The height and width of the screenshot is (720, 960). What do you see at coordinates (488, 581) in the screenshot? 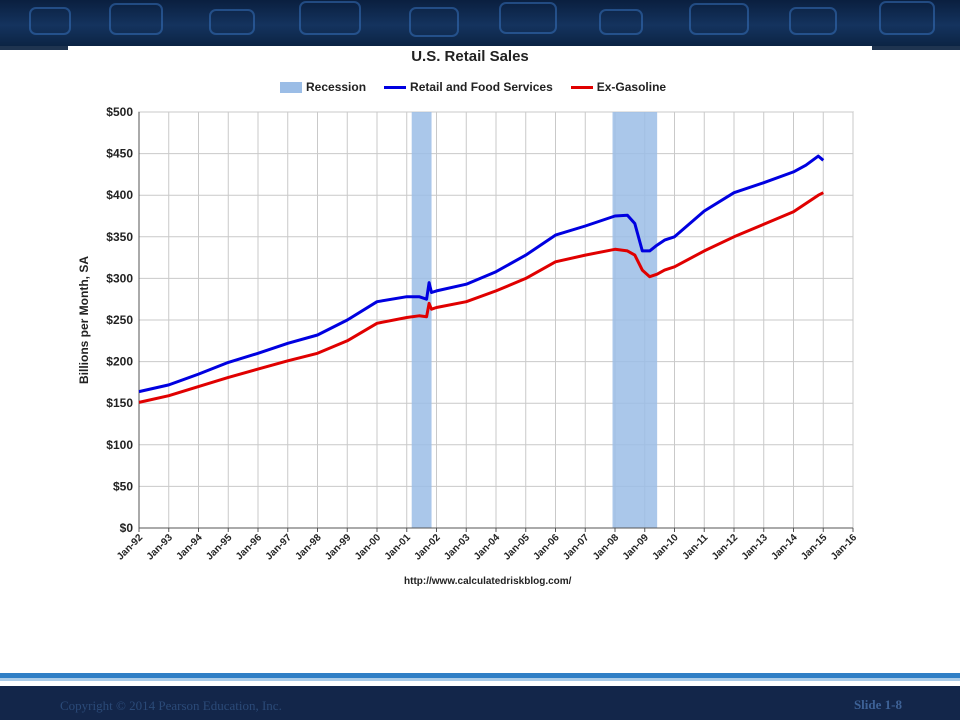
I see `chart-source: http://www.calculatedriskblog.com/` at bounding box center [488, 581].